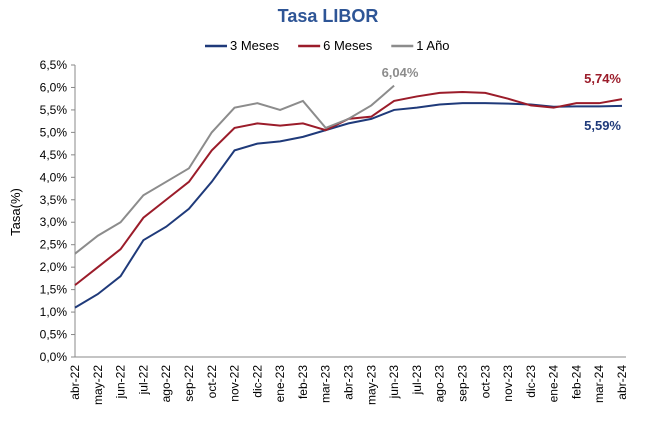 The width and height of the screenshot is (656, 424). I want to click on x-tick-label: jun-23, so click(394, 382).